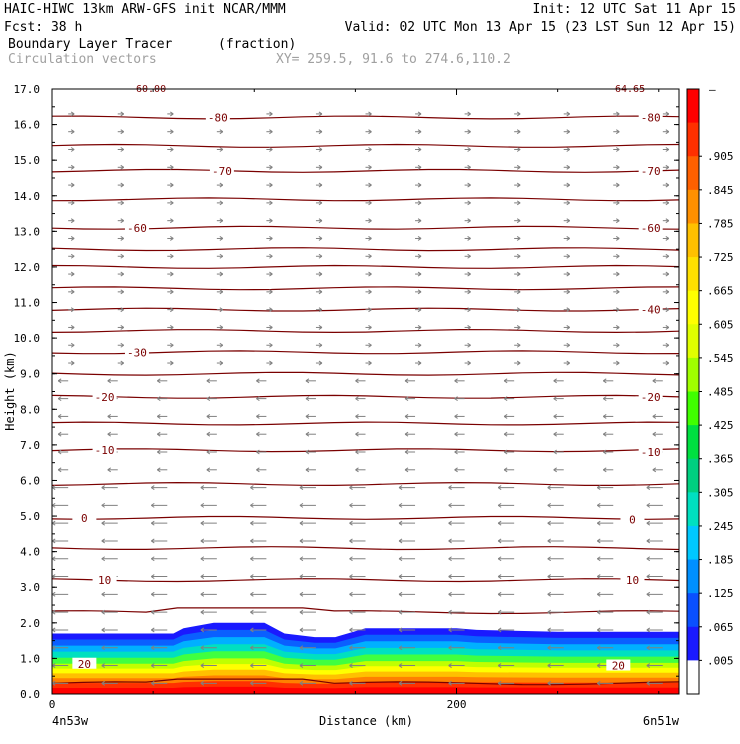 The image size is (740, 744). I want to click on x-tick-label: 200, so click(457, 704).